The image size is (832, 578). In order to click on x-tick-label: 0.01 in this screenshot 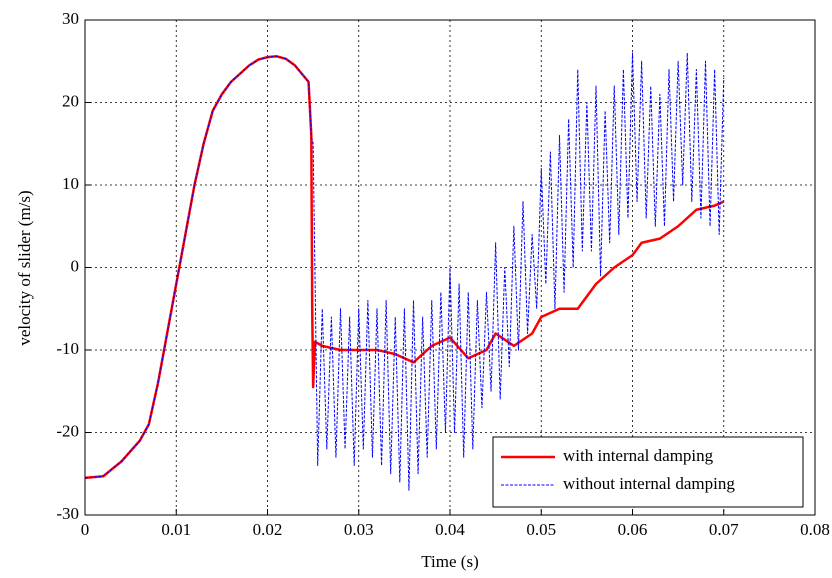, I will do `click(176, 529)`.